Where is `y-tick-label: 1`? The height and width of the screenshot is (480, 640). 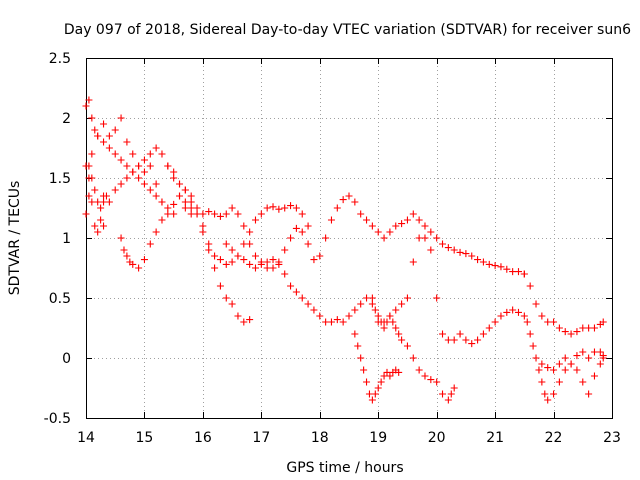
y-tick-label: 1 is located at coordinates (66, 239).